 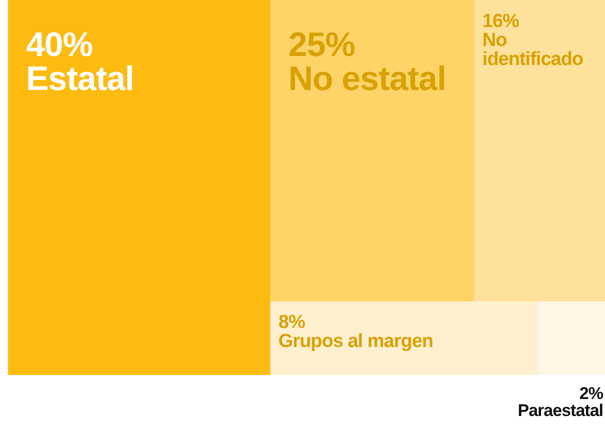 I want to click on category-label: Grupos al margen, so click(x=356, y=341).